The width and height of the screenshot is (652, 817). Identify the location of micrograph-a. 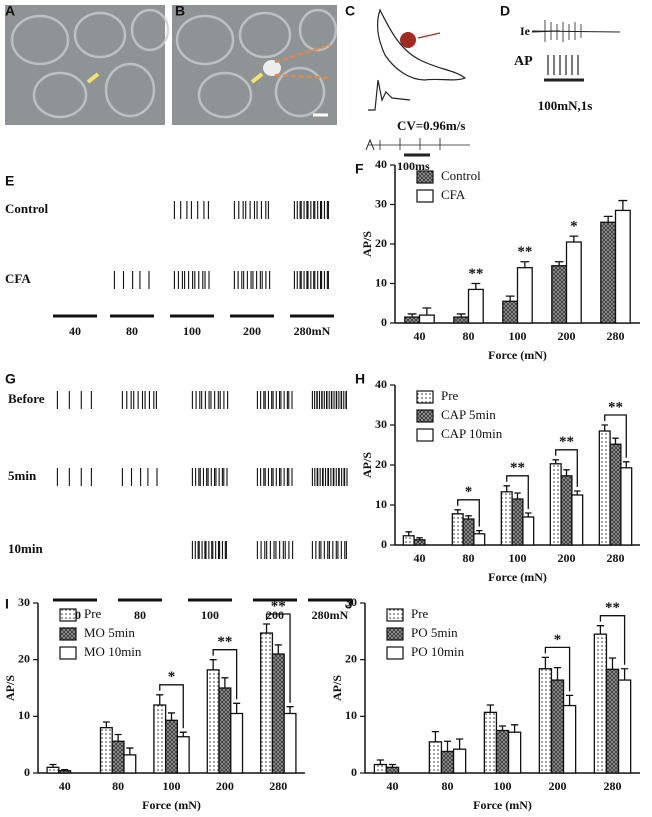
(87, 65).